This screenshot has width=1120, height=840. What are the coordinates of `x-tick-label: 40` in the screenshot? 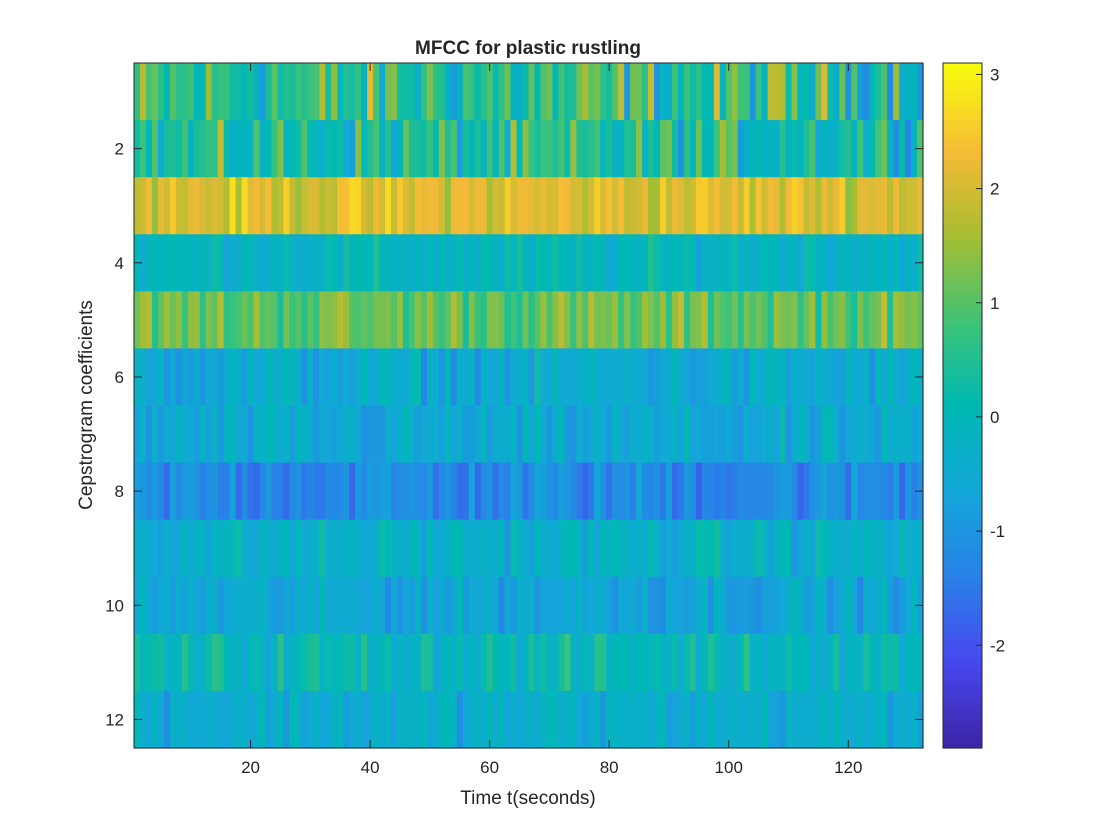 It's located at (370, 767).